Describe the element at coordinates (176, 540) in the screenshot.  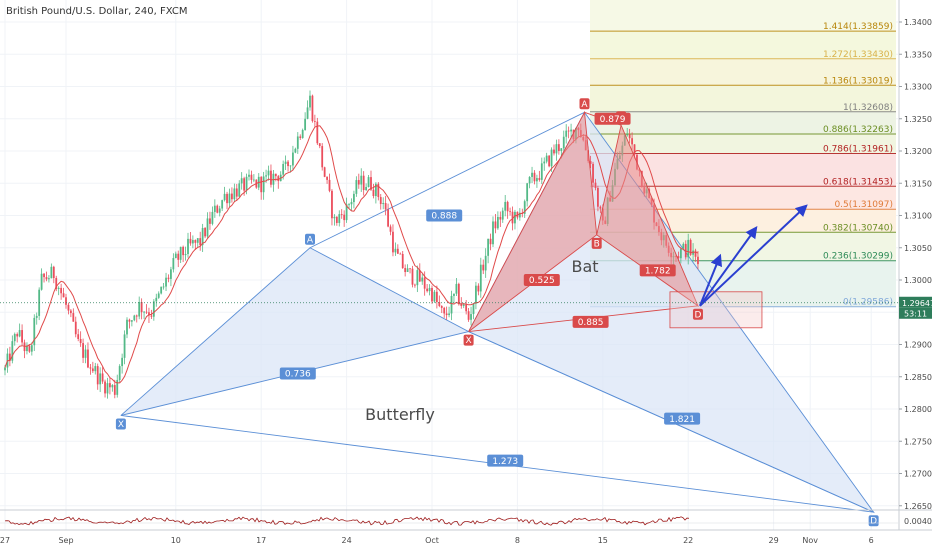
I see `time-tick-label-2: 10` at that location.